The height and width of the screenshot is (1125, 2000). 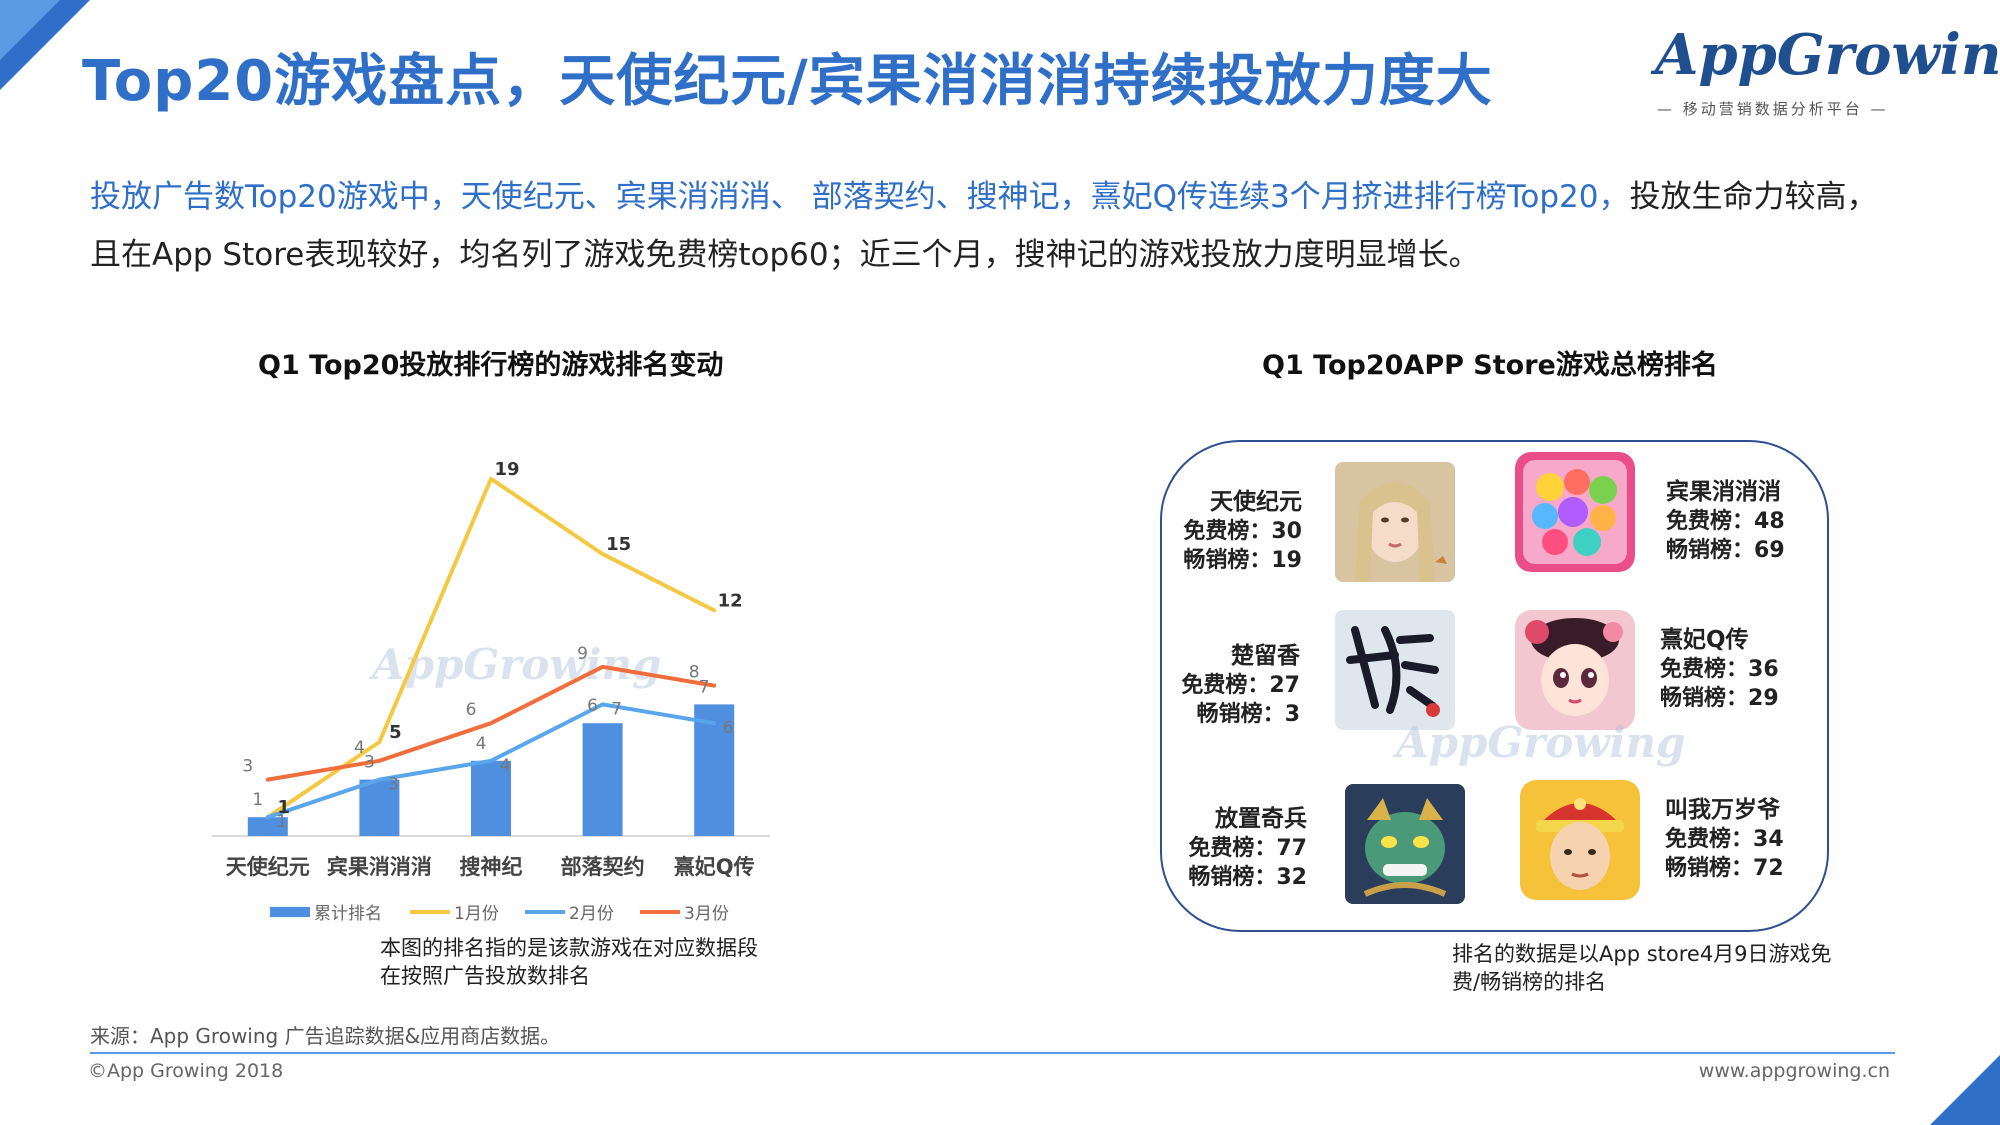 I want to click on data-label-s2-4: 6, so click(x=728, y=728).